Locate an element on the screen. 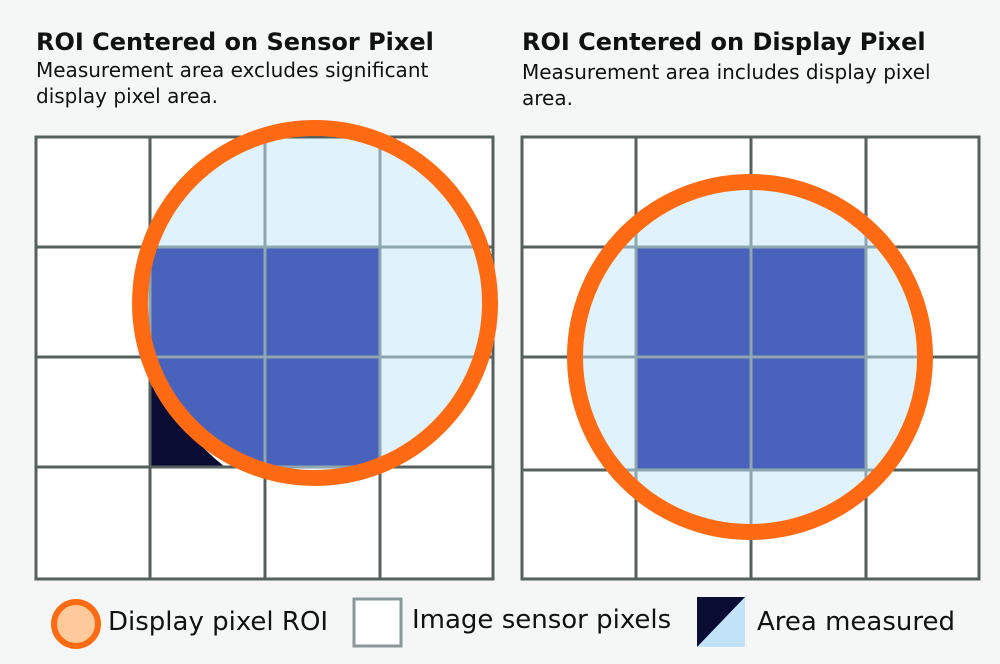 Image resolution: width=1000 pixels, height=664 pixels. legend-sensor-label: Image sensor pixels is located at coordinates (542, 620).